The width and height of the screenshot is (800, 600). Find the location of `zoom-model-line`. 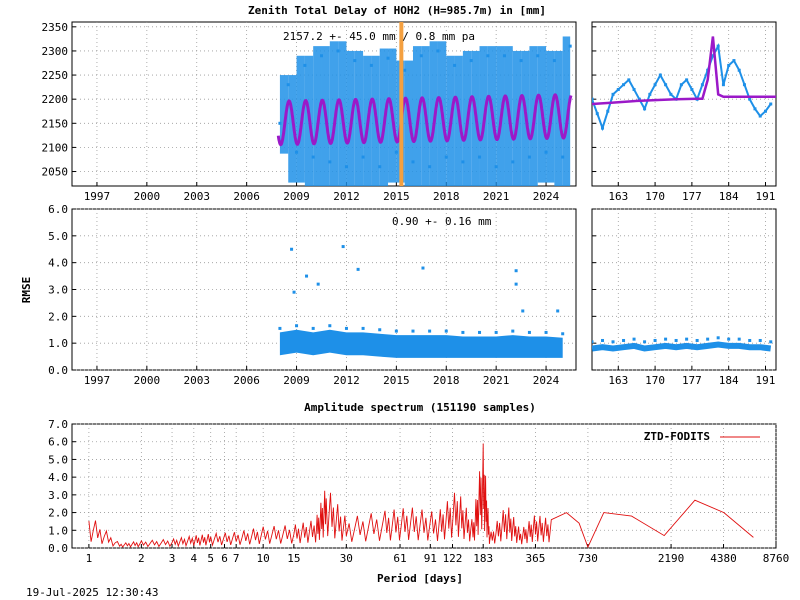

zoom-model-line is located at coordinates (684, 71).